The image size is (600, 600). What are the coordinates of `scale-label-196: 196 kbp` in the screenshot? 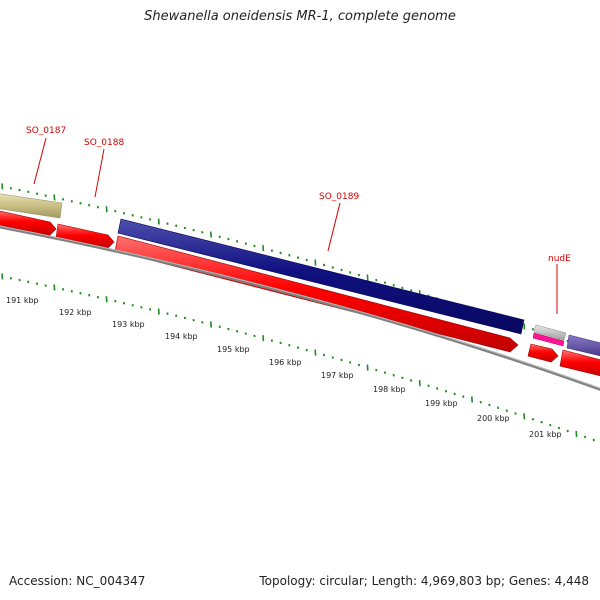 It's located at (285, 362).